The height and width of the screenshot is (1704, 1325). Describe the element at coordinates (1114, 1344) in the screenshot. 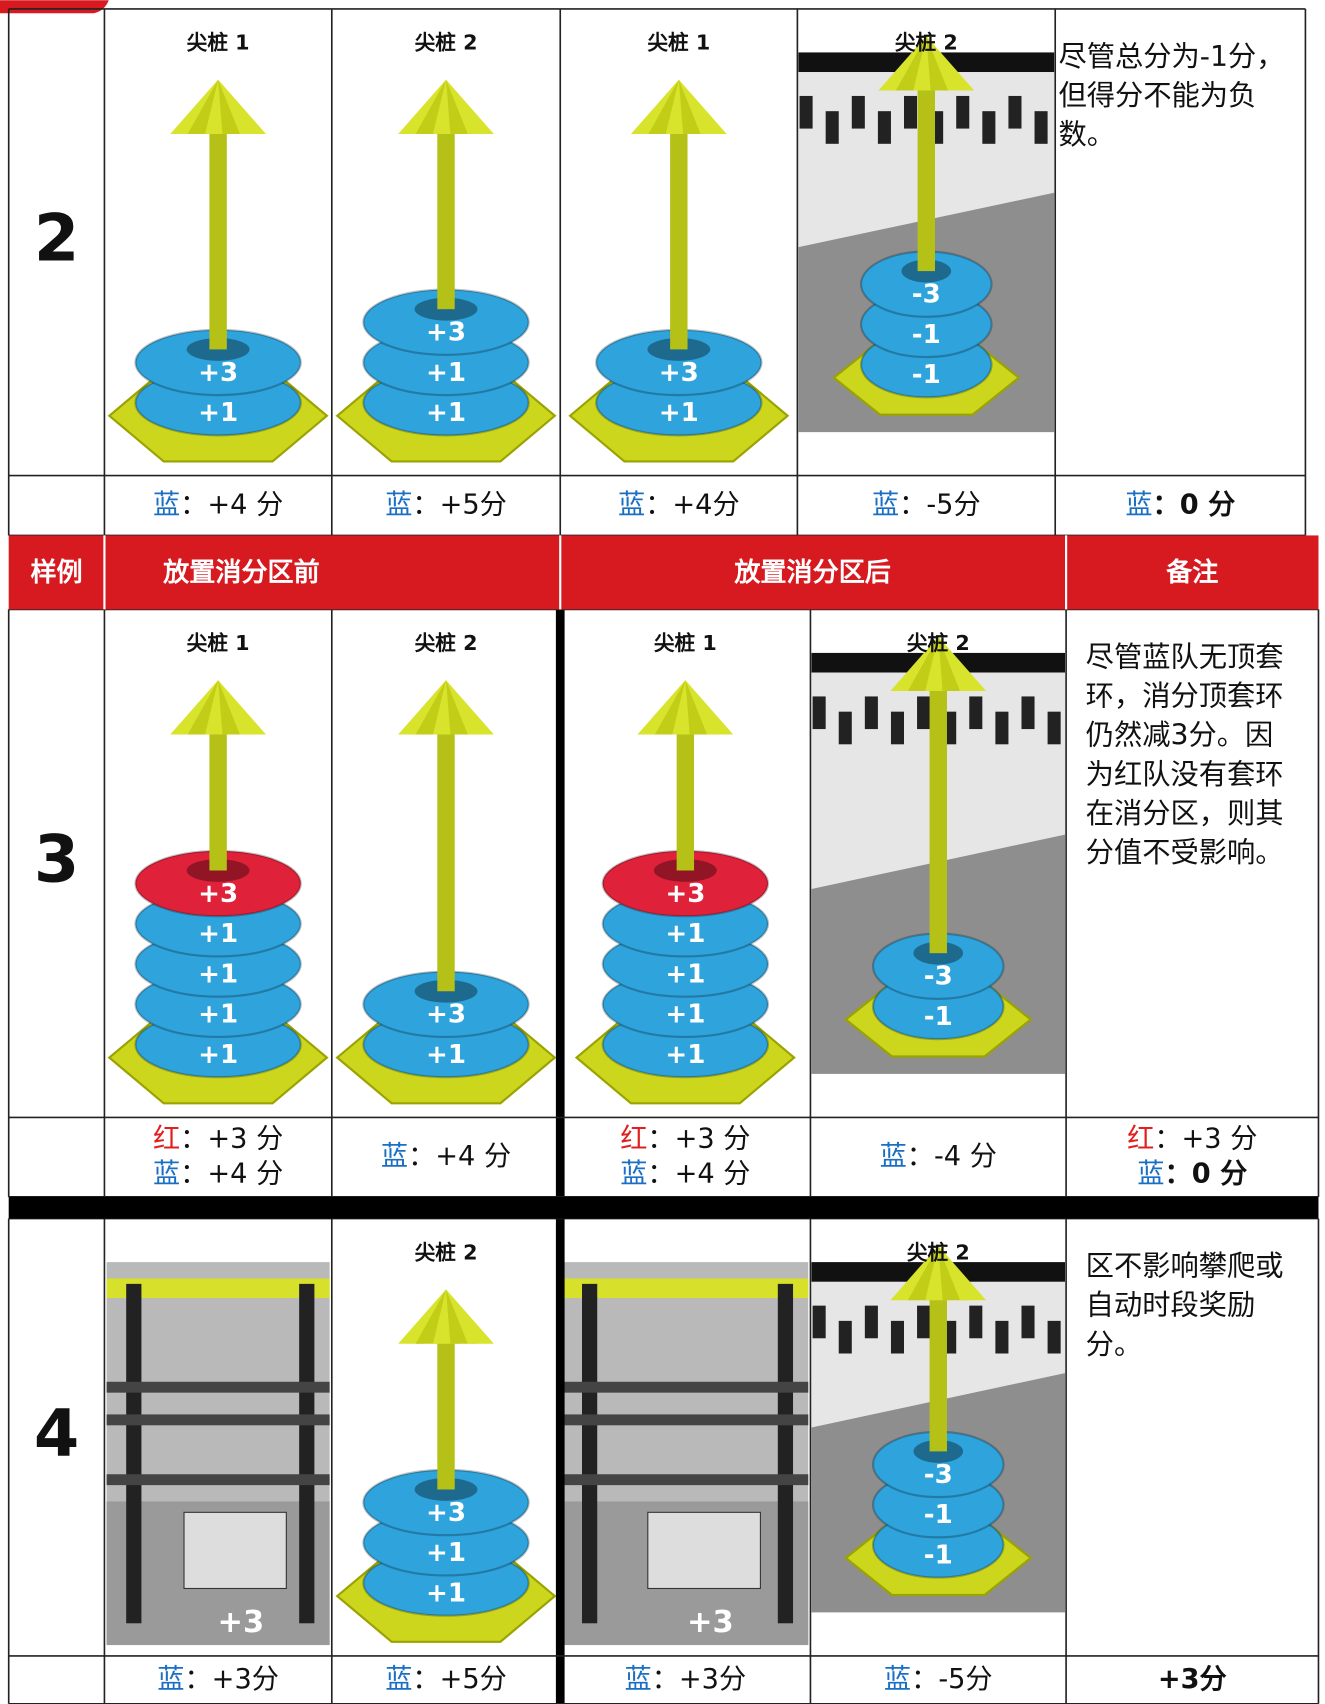

I see `note-text: 分。` at that location.